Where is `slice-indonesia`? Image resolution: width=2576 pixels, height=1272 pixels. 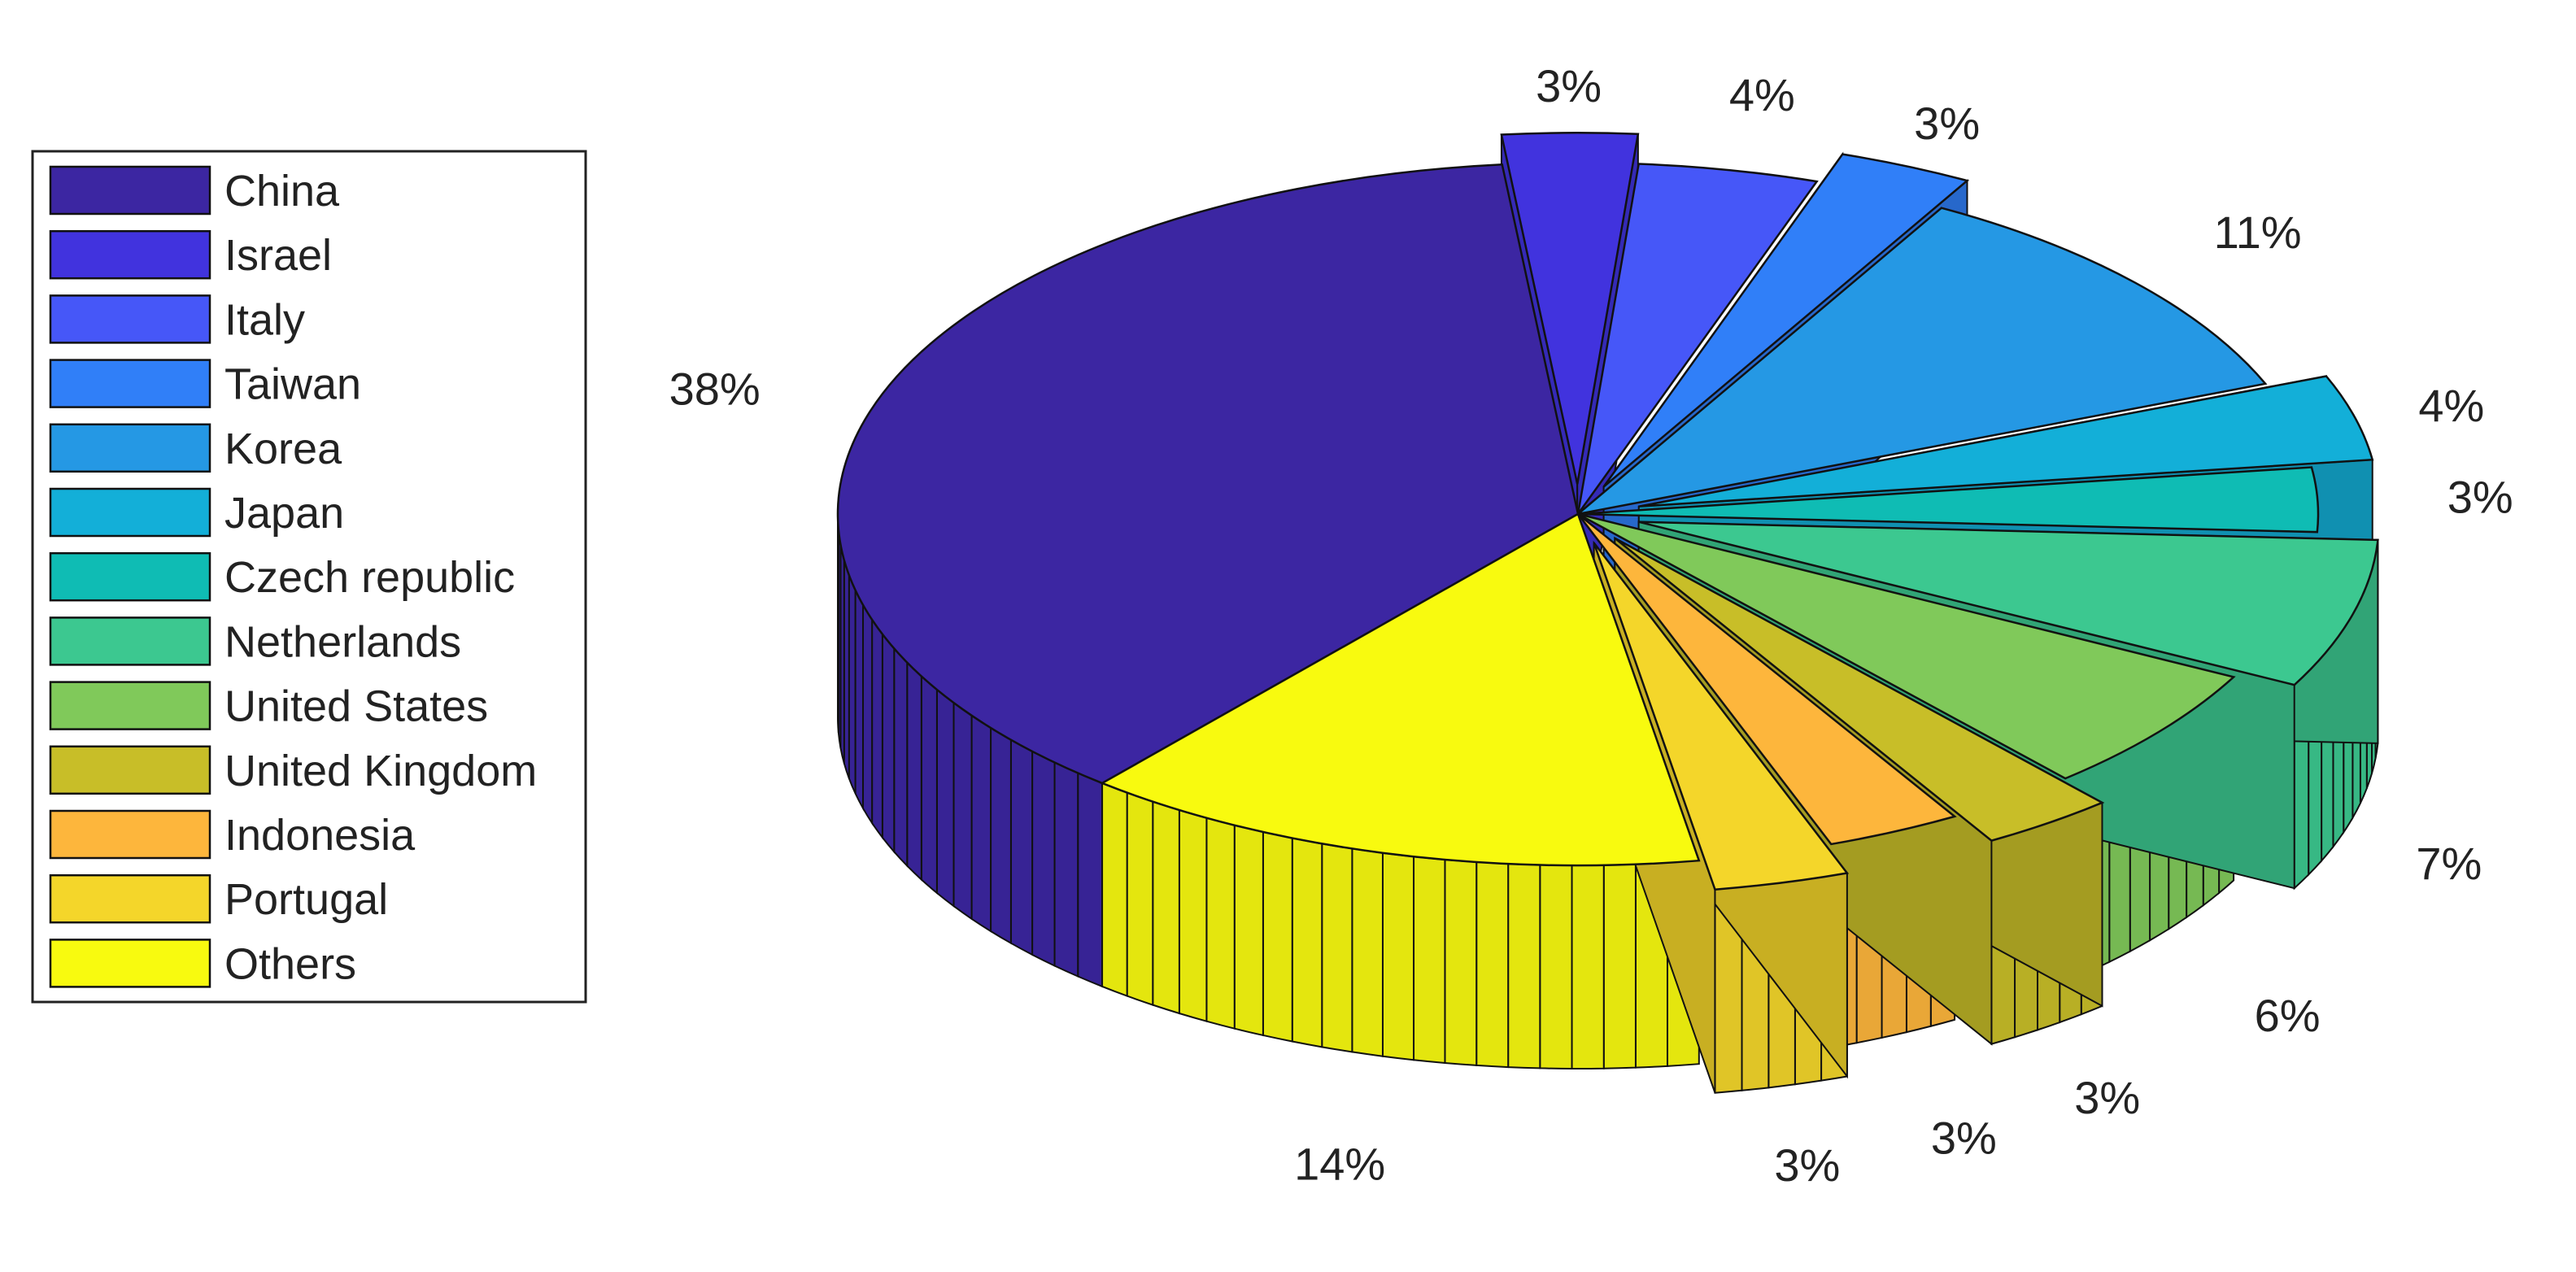 slice-indonesia is located at coordinates (1767, 679).